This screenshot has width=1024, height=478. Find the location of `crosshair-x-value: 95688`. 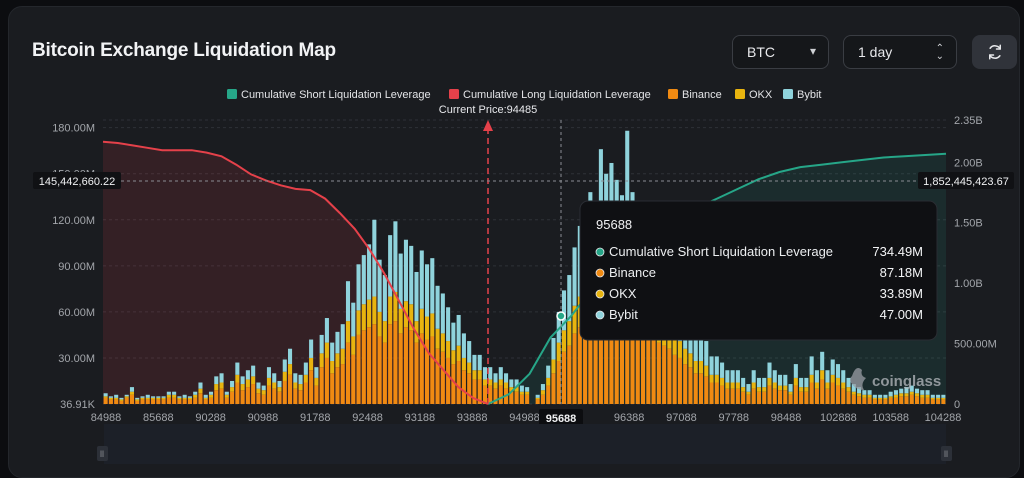

crosshair-x-value: 95688 is located at coordinates (561, 419).